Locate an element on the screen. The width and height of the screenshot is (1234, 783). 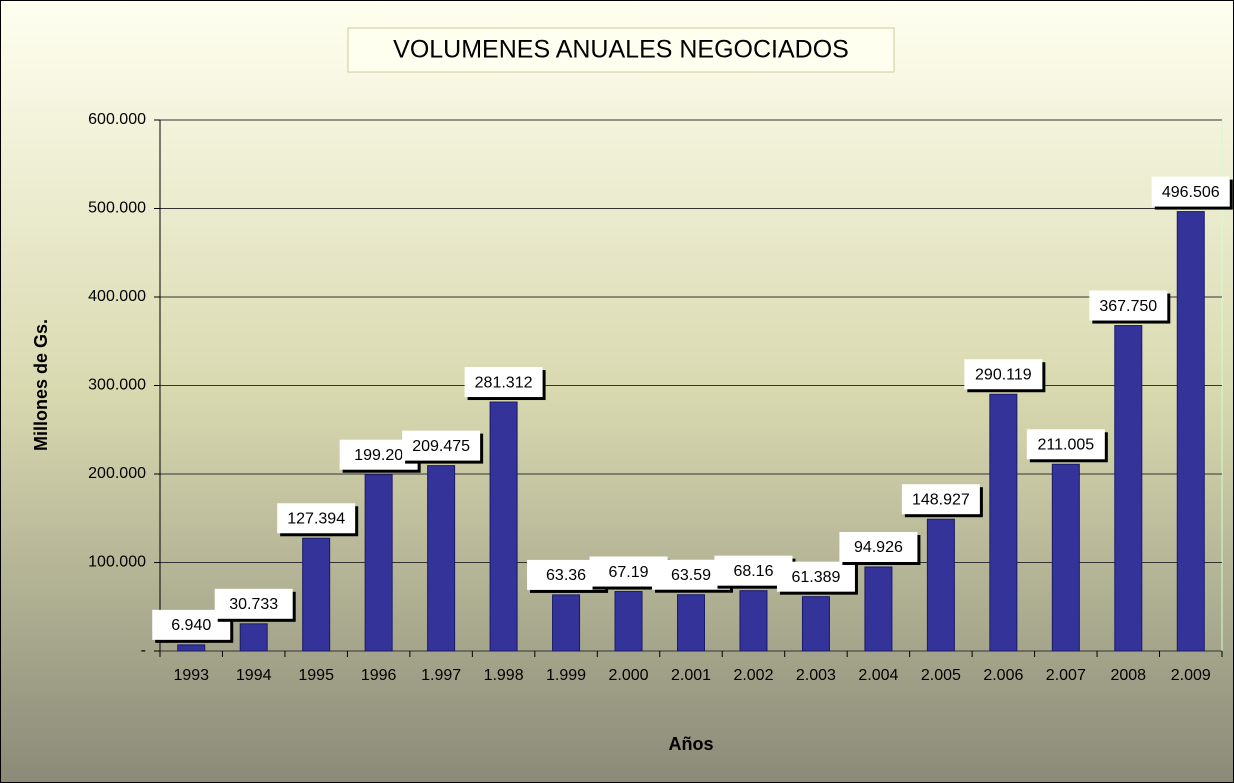
data-label: 6.940 is located at coordinates (191, 625).